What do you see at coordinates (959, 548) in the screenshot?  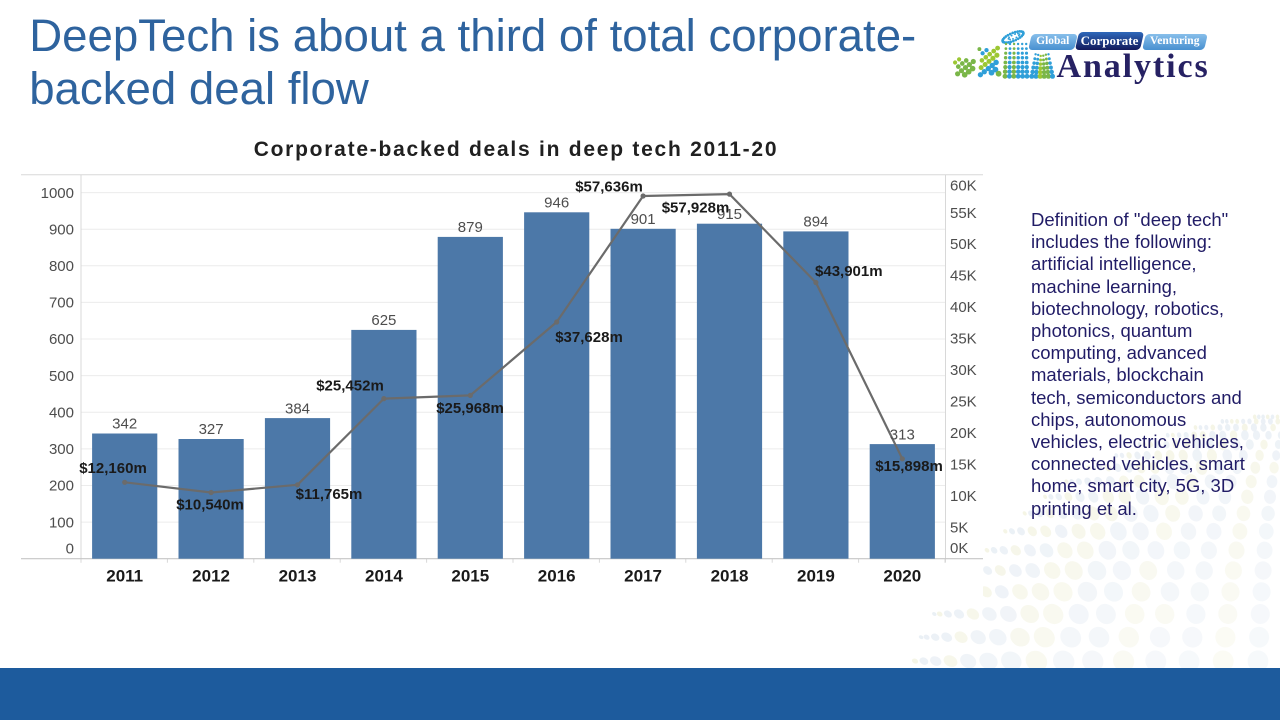 I see `svg-text: 0K` at bounding box center [959, 548].